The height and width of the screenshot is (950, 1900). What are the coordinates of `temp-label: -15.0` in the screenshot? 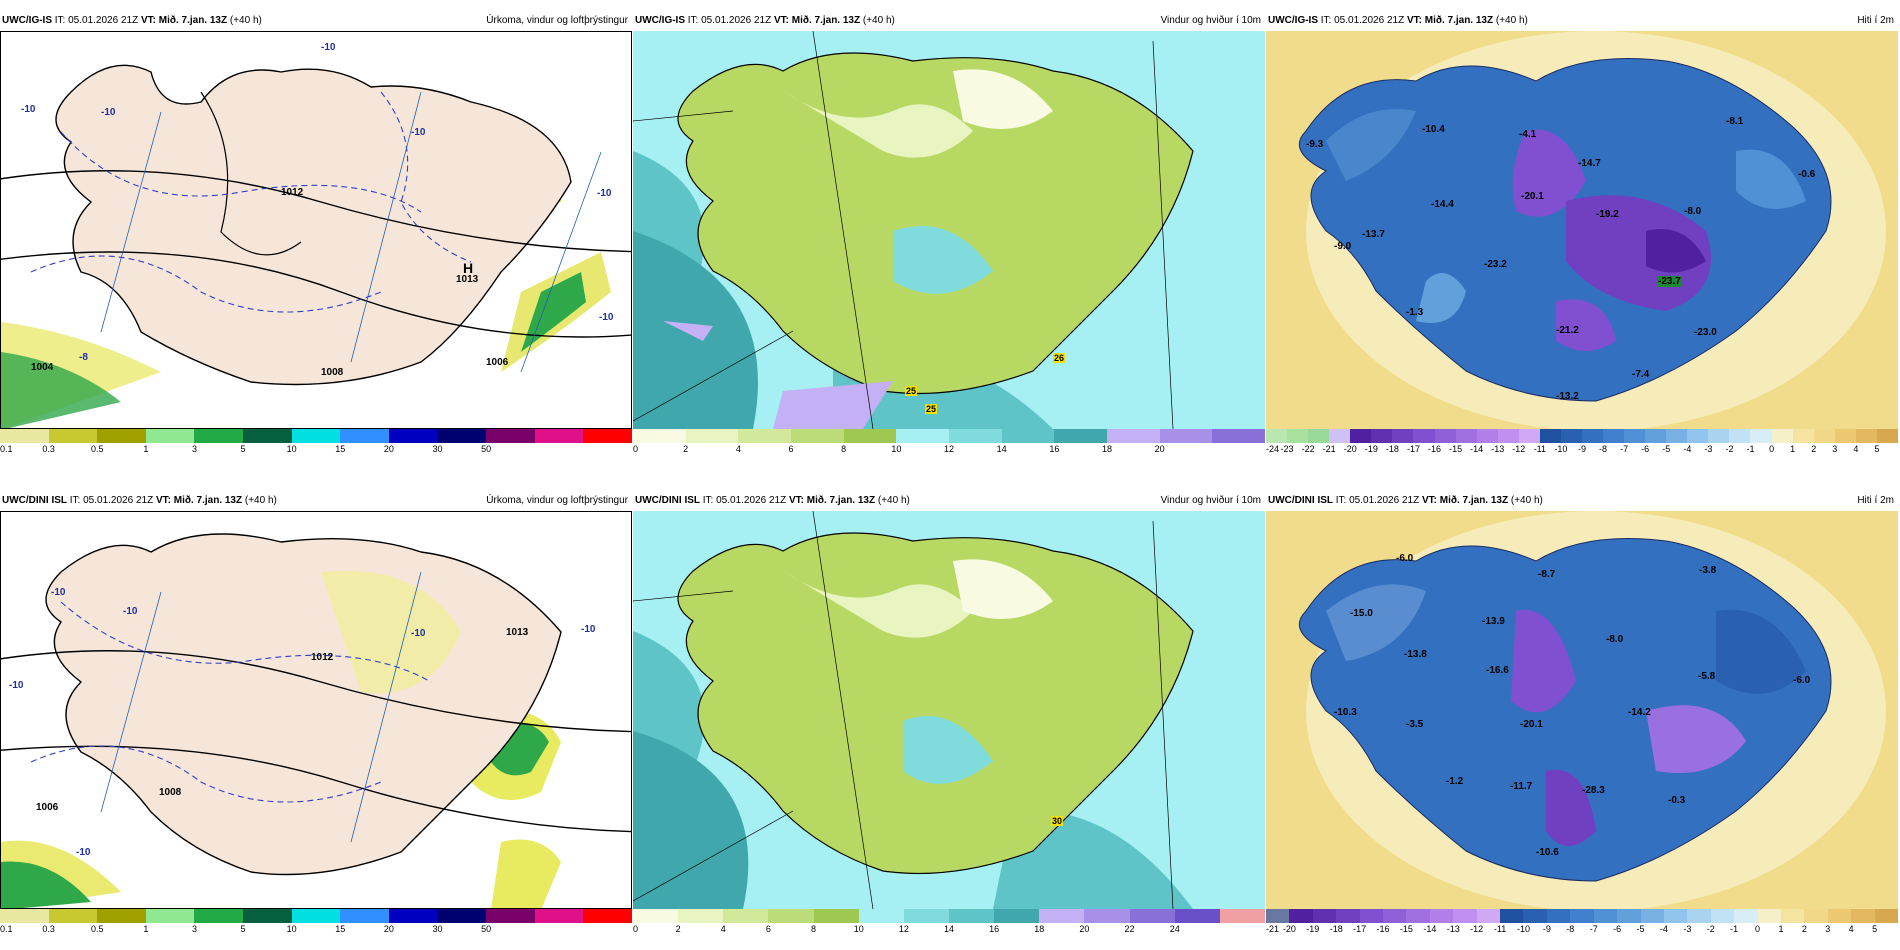 It's located at (1361, 613).